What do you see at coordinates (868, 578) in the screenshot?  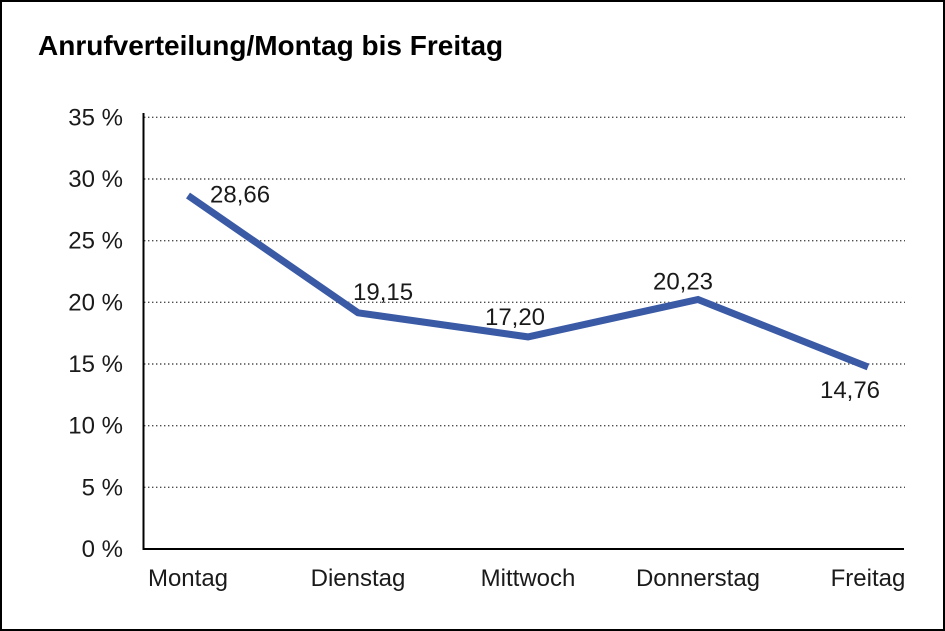 I see `x-category-label: Freitag` at bounding box center [868, 578].